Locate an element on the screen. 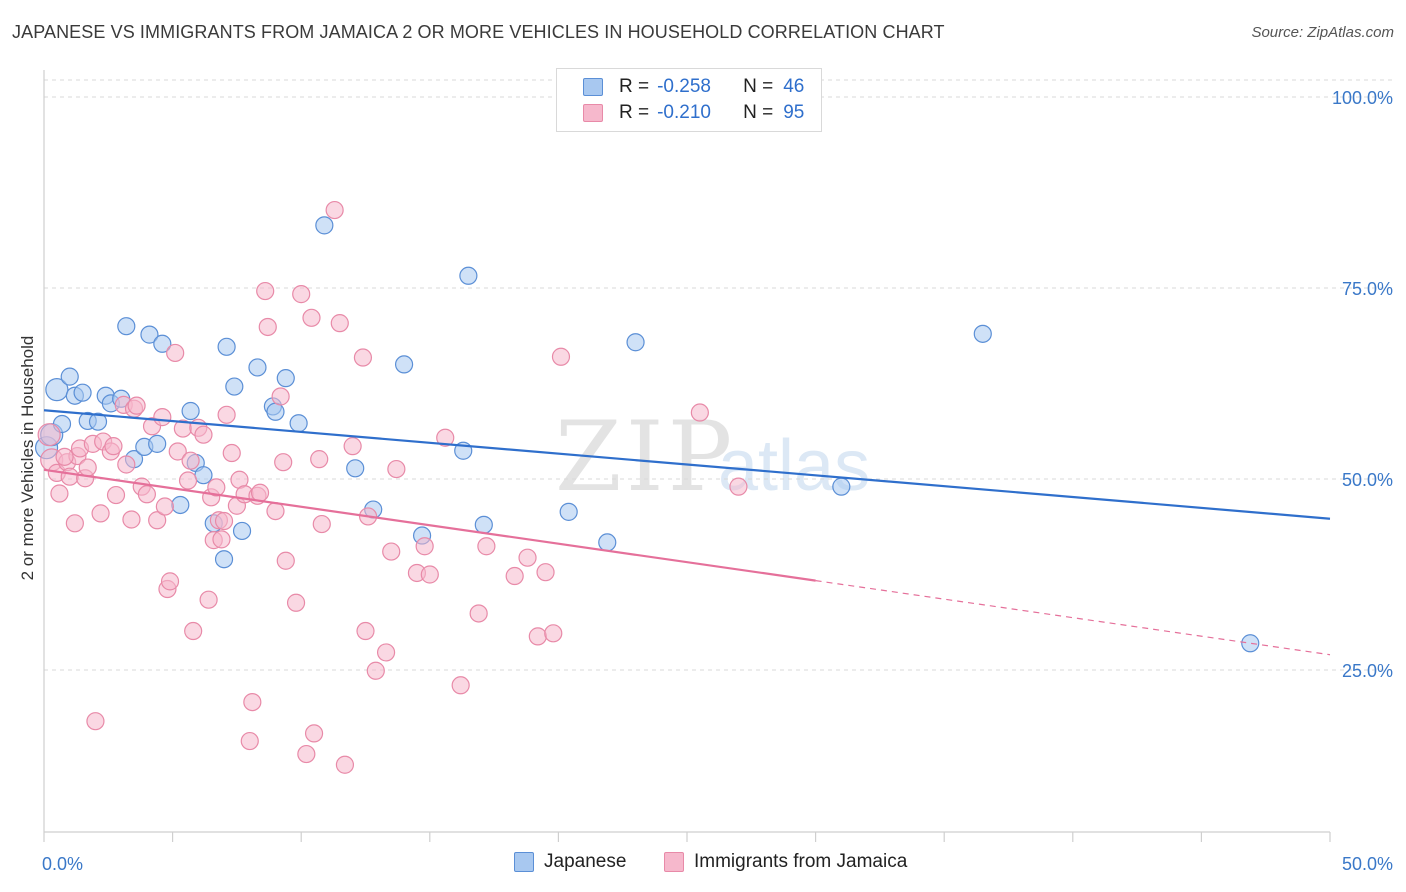 The height and width of the screenshot is (892, 1406). series-legend: Japanese Immigrants from Jamaica is located at coordinates (703, 864).